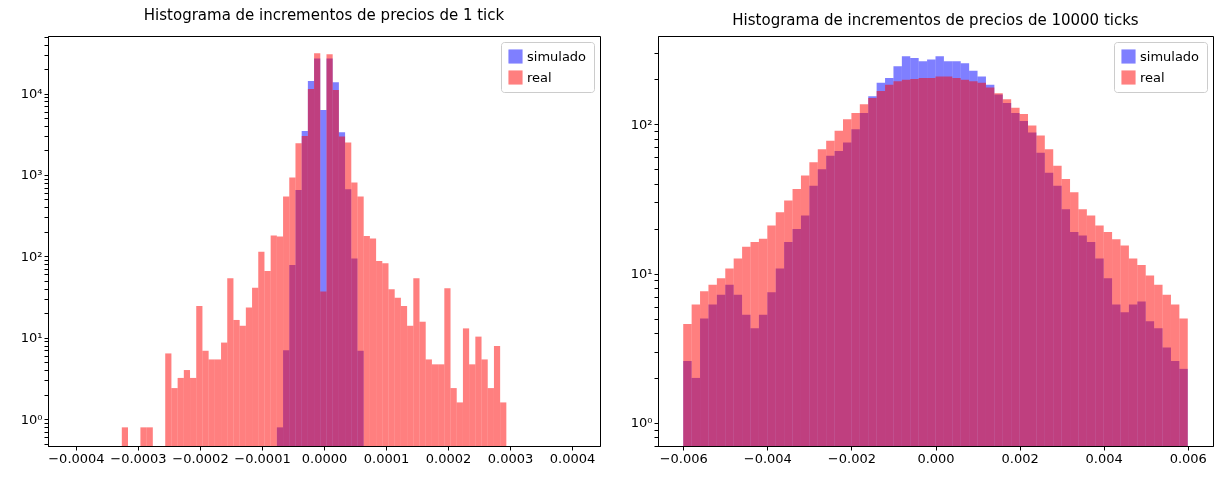 The height and width of the screenshot is (477, 1221). What do you see at coordinates (1104, 458) in the screenshot?
I see `x-tick-label: 0.004` at bounding box center [1104, 458].